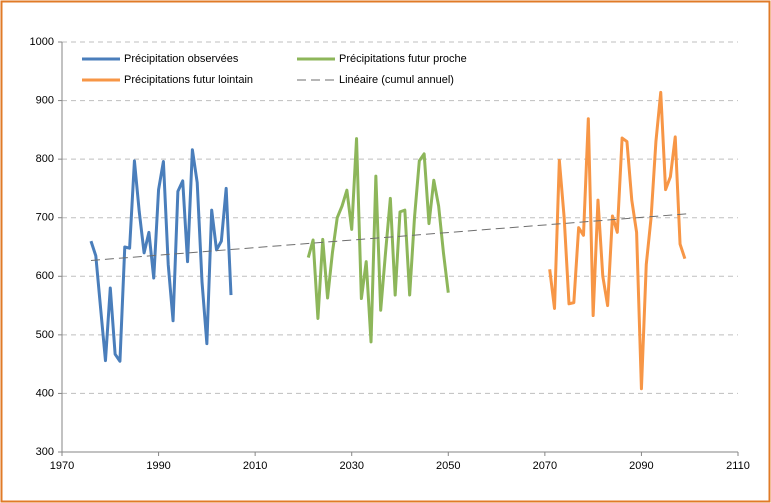 The height and width of the screenshot is (503, 771). Describe the element at coordinates (158, 466) in the screenshot. I see `x-tick-label: 1990` at that location.